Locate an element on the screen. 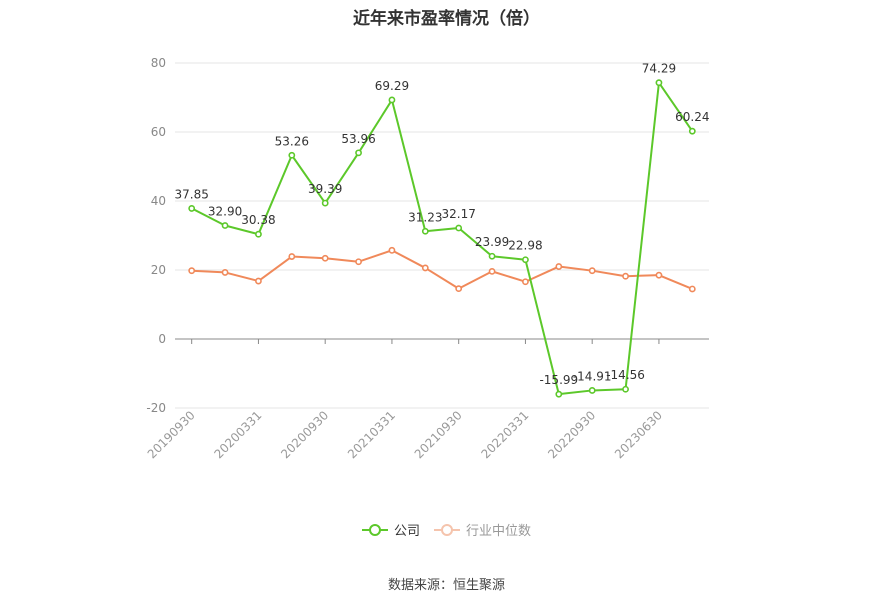  legend-item-company: 公司 is located at coordinates (390, 529).